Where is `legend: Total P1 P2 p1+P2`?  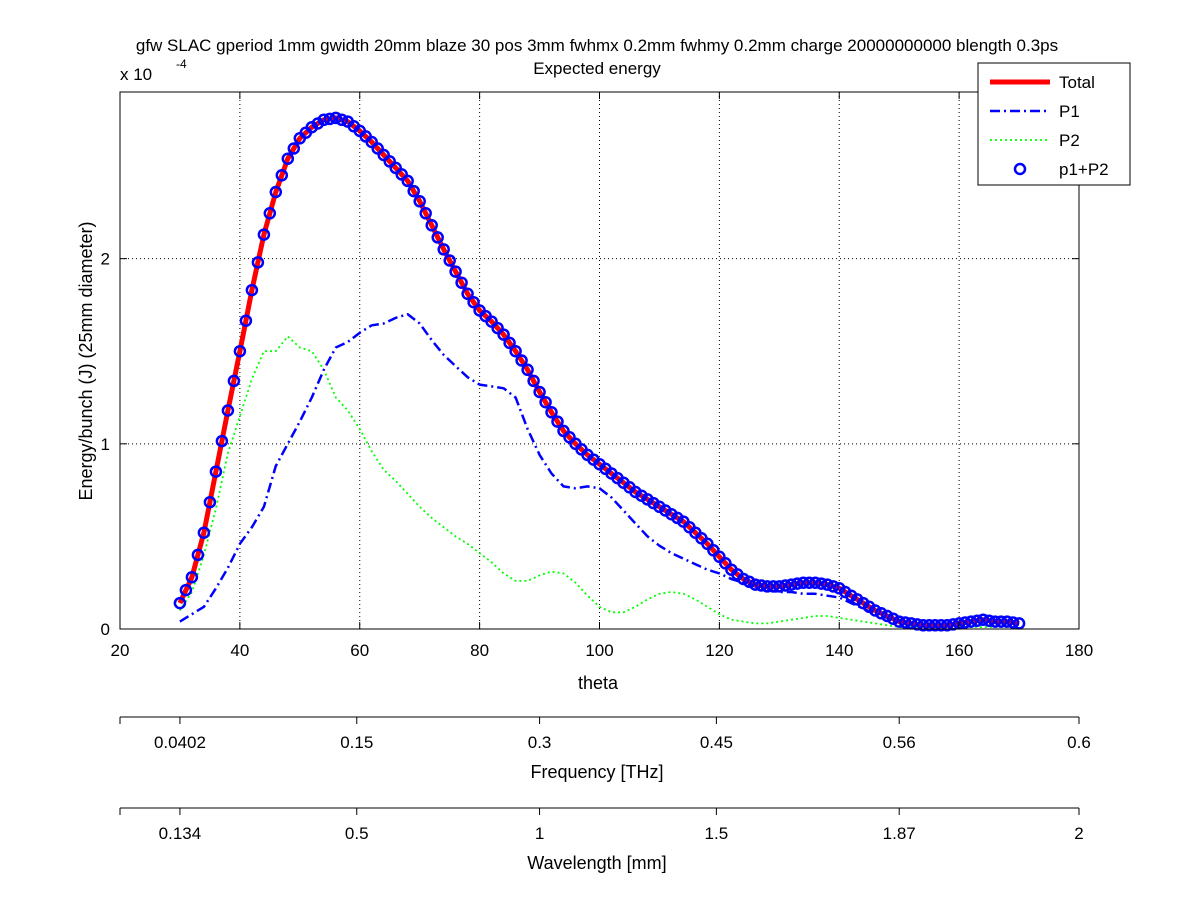
legend: Total P1 P2 p1+P2 is located at coordinates (1054, 124).